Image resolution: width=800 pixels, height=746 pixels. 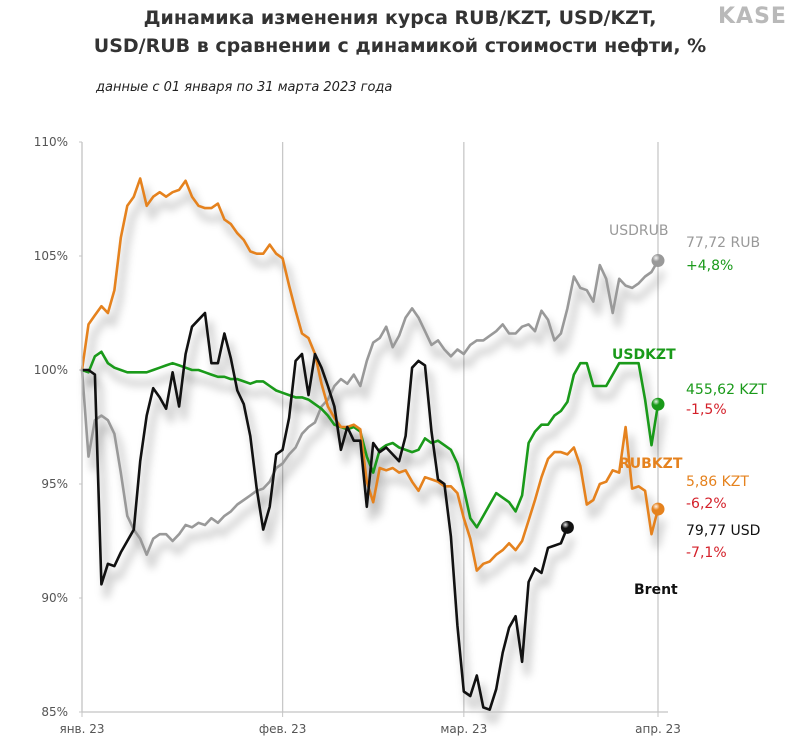 I want to click on series-name-usdkzt: USDKZT, so click(x=644, y=355).